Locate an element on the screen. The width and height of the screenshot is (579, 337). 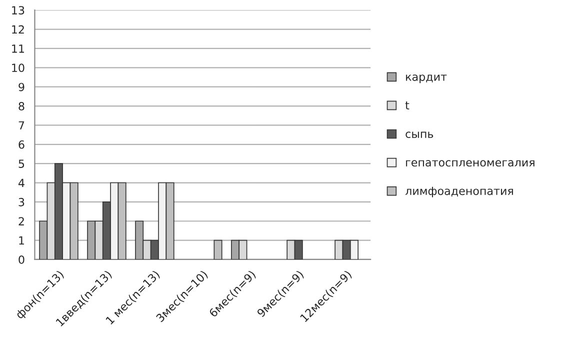
y-tick-label: 12 is located at coordinates (18, 29).